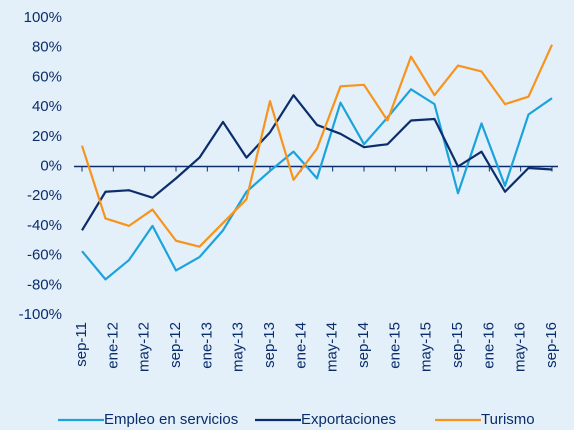 Image resolution: width=574 pixels, height=430 pixels. What do you see at coordinates (426, 347) in the screenshot?
I see `x-tick-label: may-15` at bounding box center [426, 347].